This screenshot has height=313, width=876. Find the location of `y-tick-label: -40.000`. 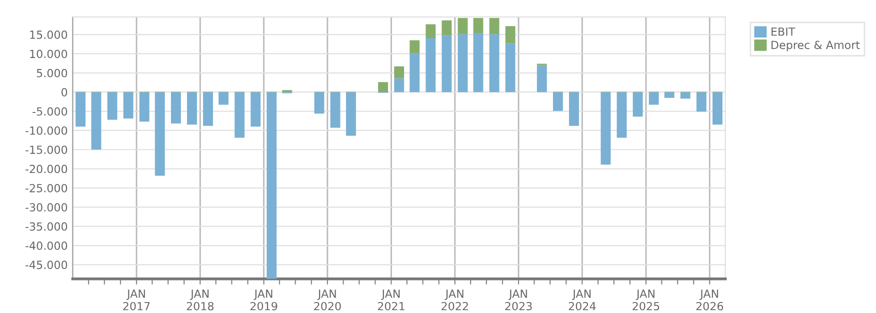

y-tick-label: -40.000 is located at coordinates (47, 245).